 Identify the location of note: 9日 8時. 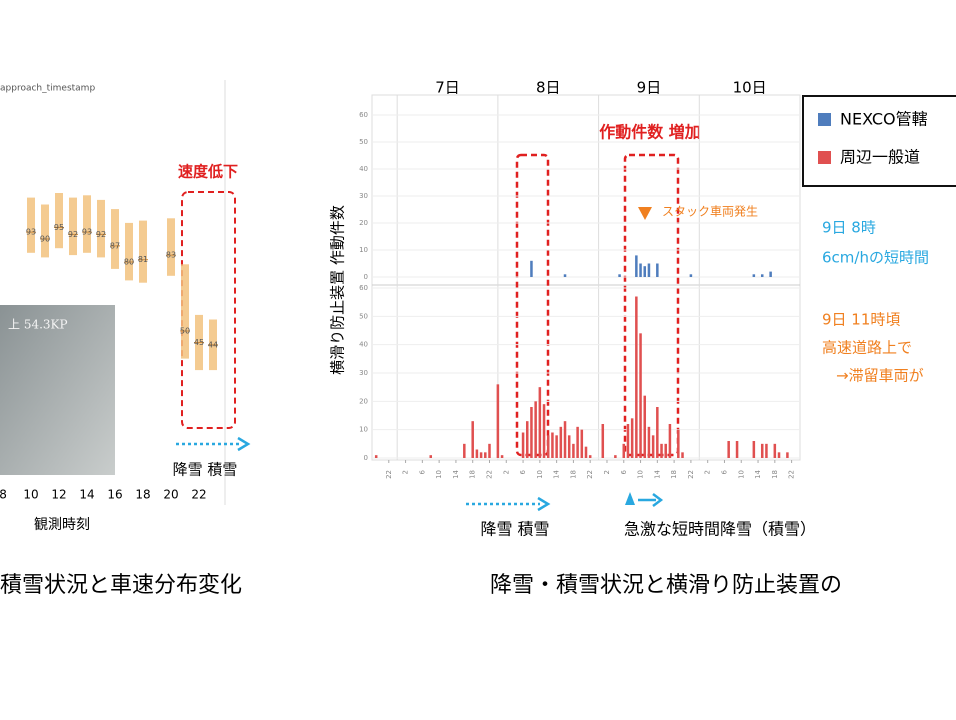
(849, 228).